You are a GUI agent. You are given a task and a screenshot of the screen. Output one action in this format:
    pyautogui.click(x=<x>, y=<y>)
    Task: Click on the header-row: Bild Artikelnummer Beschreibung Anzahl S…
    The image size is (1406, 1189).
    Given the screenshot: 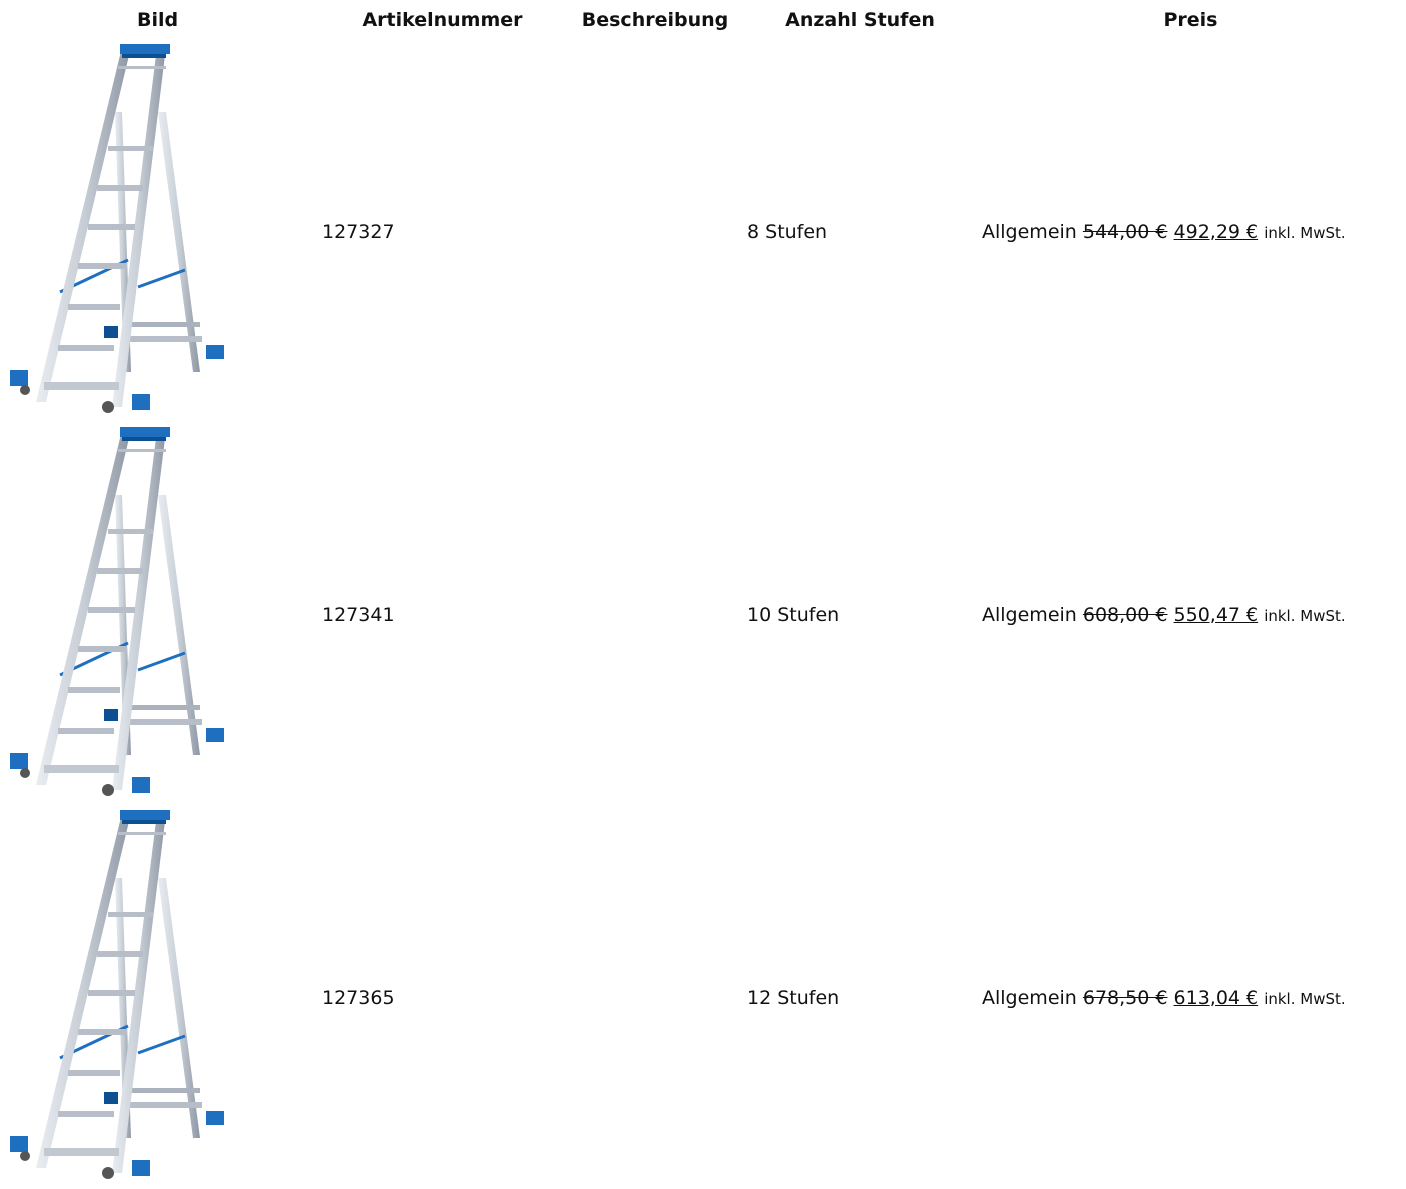 What is the action you would take?
    pyautogui.click(x=703, y=20)
    